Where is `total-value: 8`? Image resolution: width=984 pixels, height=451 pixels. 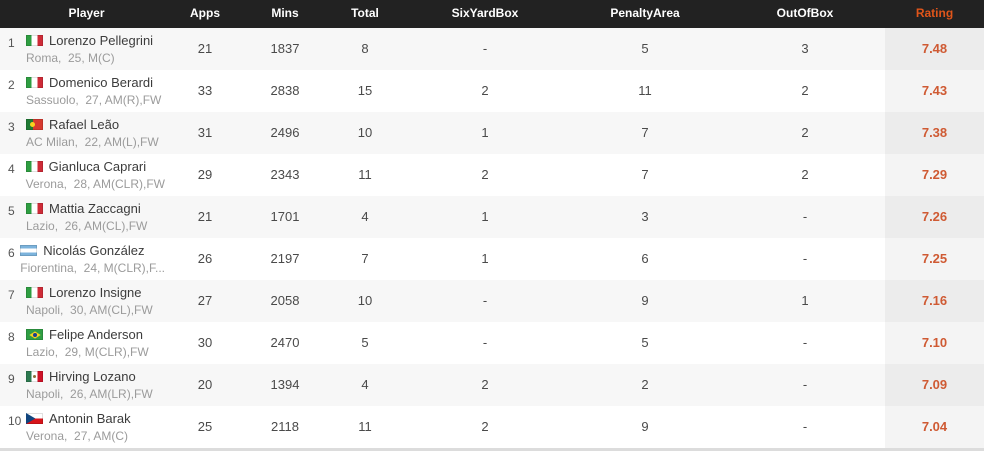
total-value: 8 is located at coordinates (365, 48).